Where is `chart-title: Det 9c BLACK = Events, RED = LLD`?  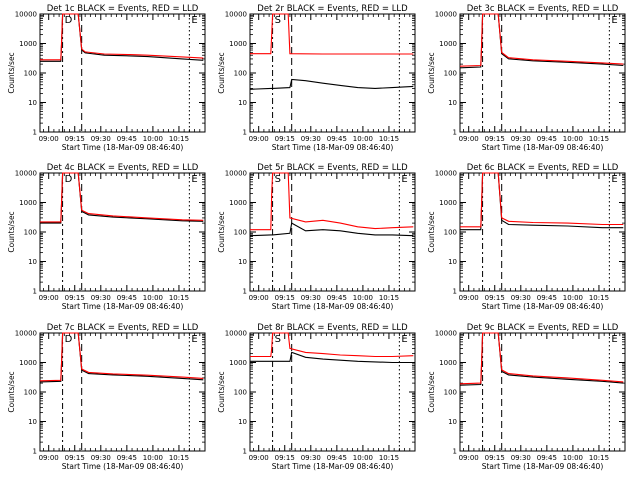 chart-title: Det 9c BLACK = Events, RED = LLD is located at coordinates (543, 328).